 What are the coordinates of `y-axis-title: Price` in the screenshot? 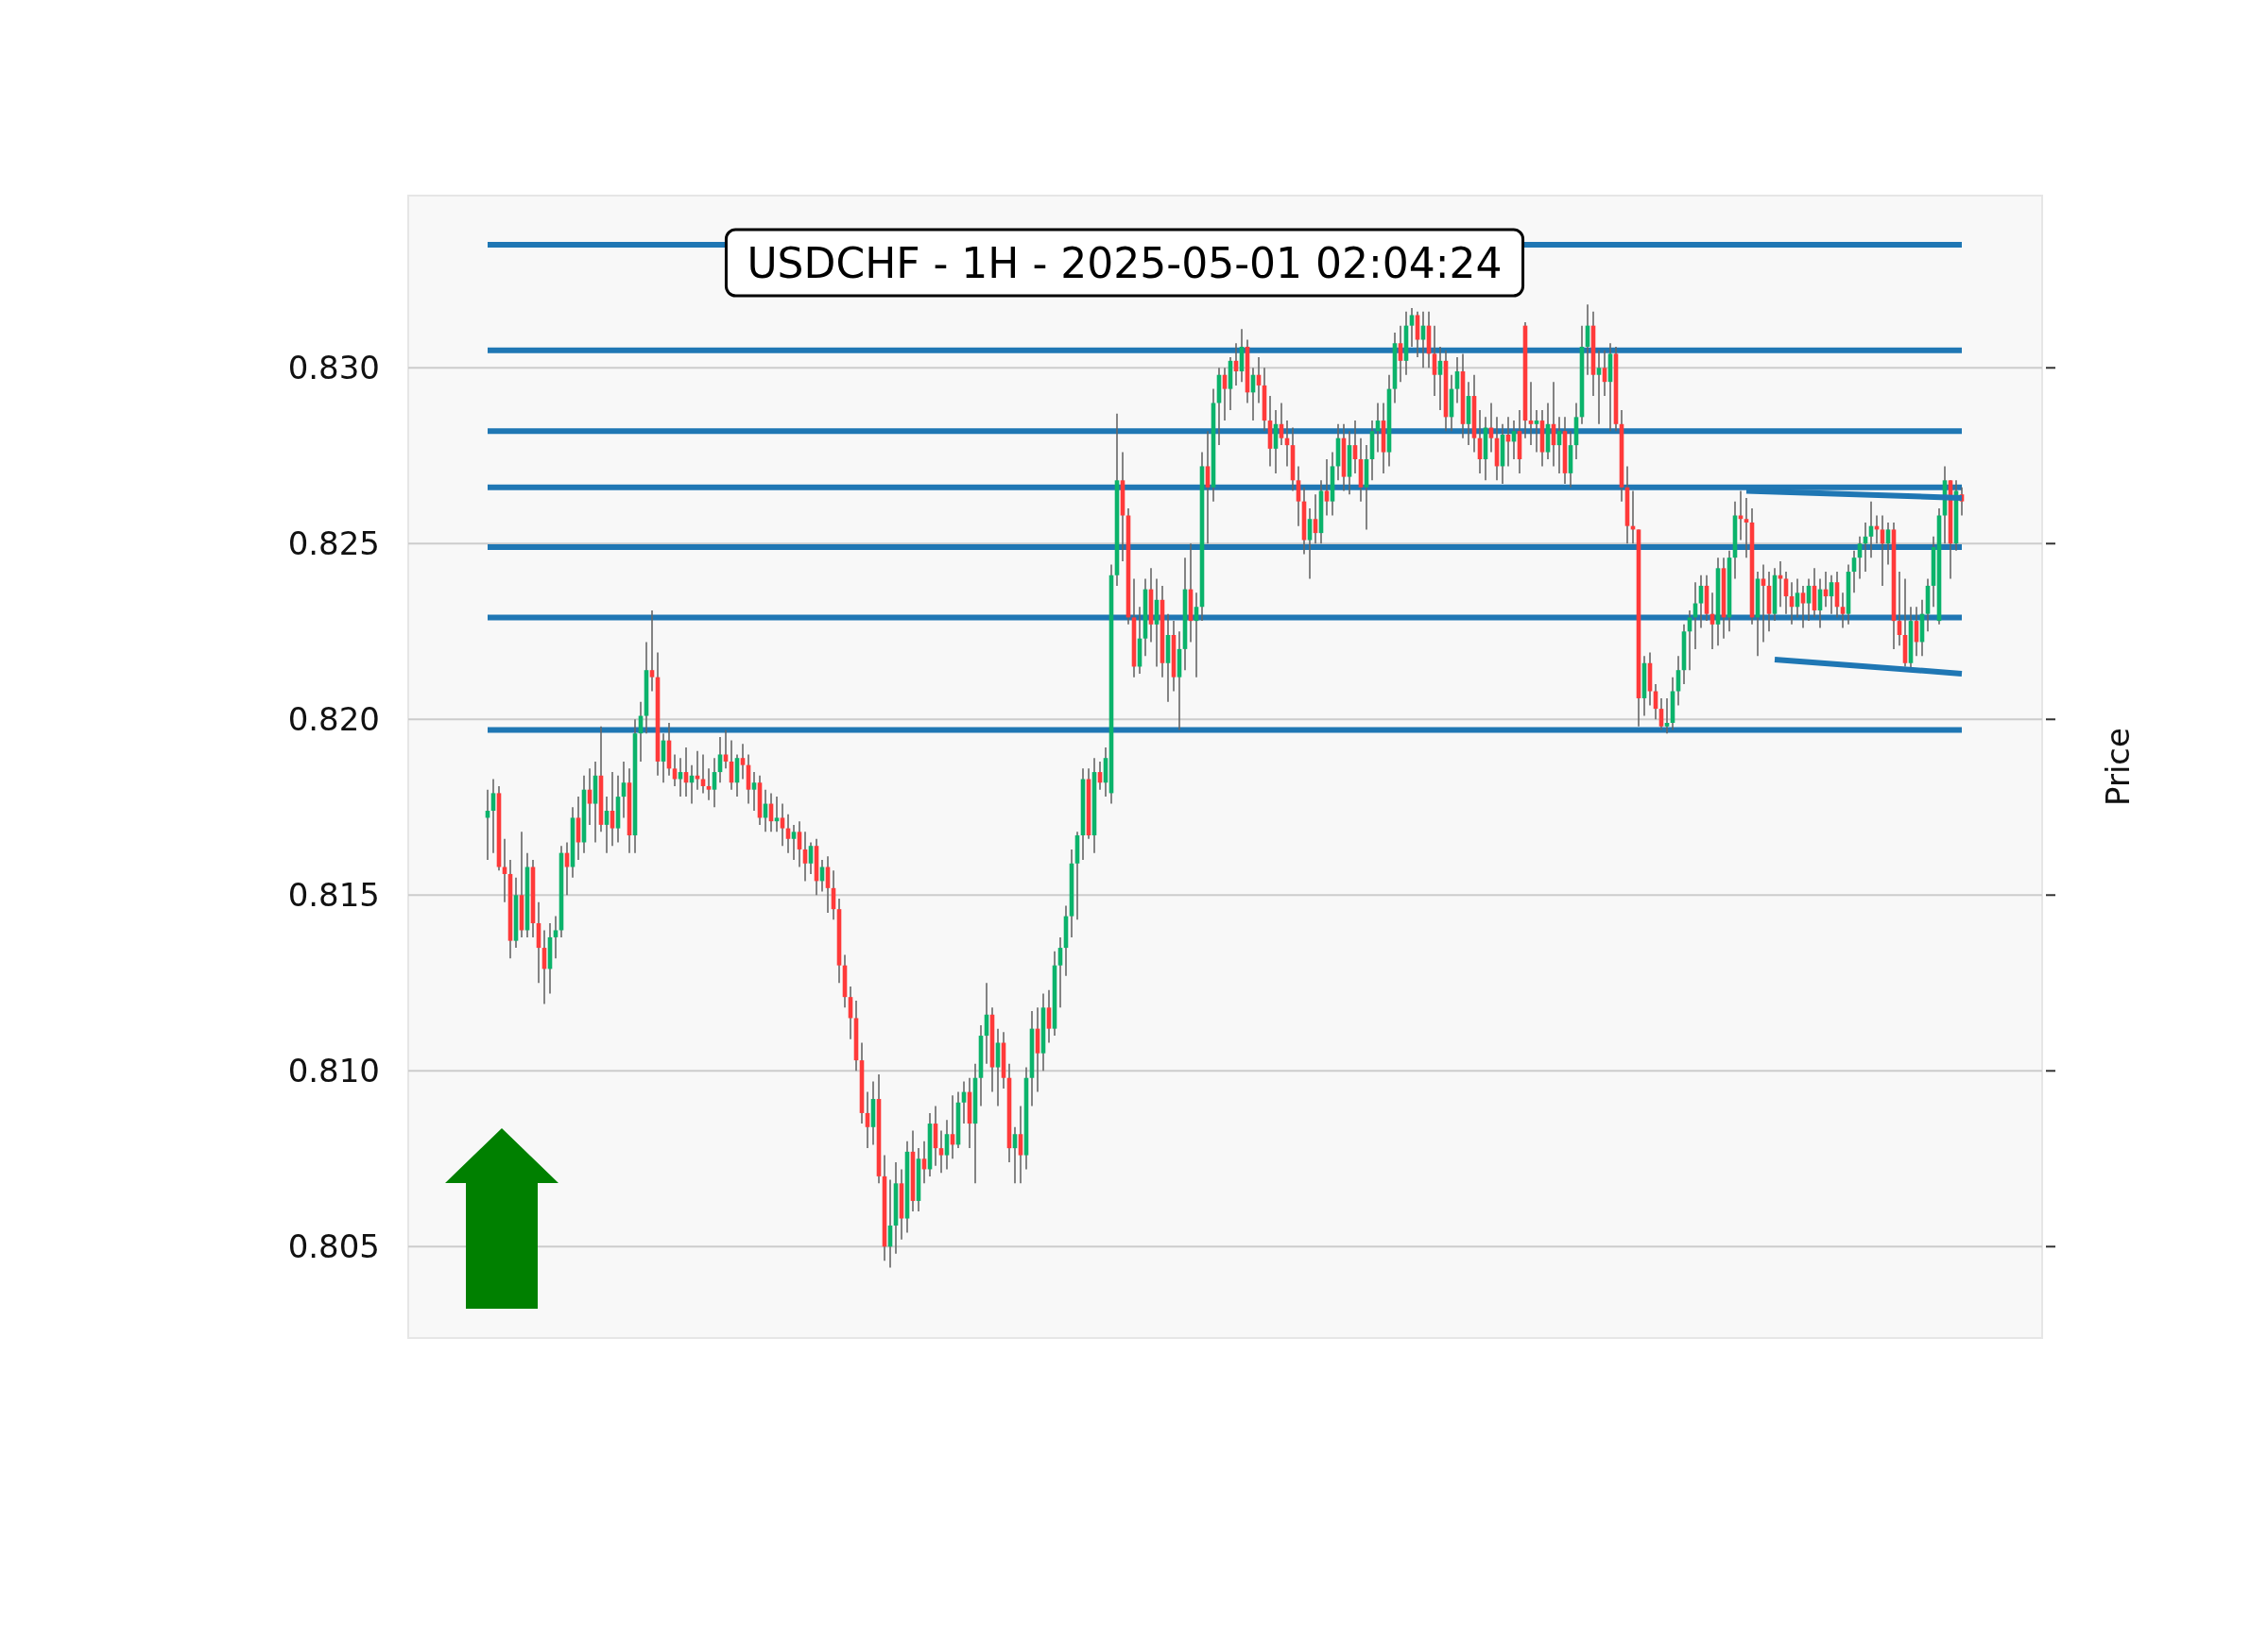 It's located at (2118, 767).